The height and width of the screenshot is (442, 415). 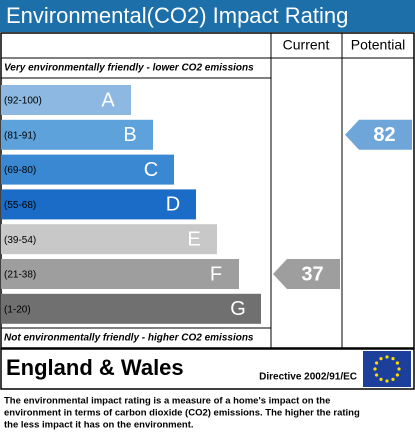 What do you see at coordinates (23, 101) in the screenshot?
I see `band-range: (92-100)` at bounding box center [23, 101].